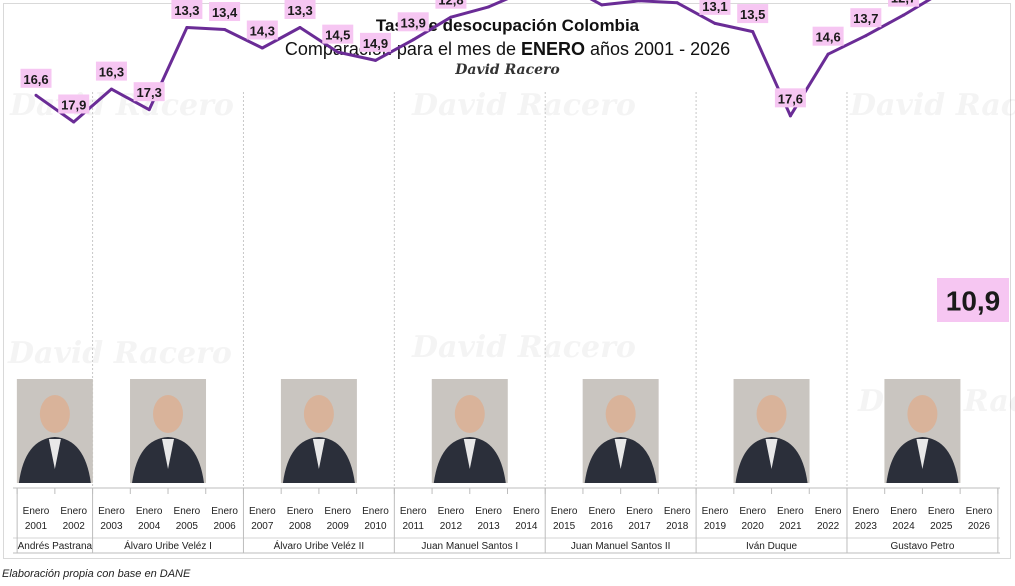 The width and height of the screenshot is (1015, 586). Describe the element at coordinates (375, 526) in the screenshot. I see `x-tick-year: 2010` at that location.